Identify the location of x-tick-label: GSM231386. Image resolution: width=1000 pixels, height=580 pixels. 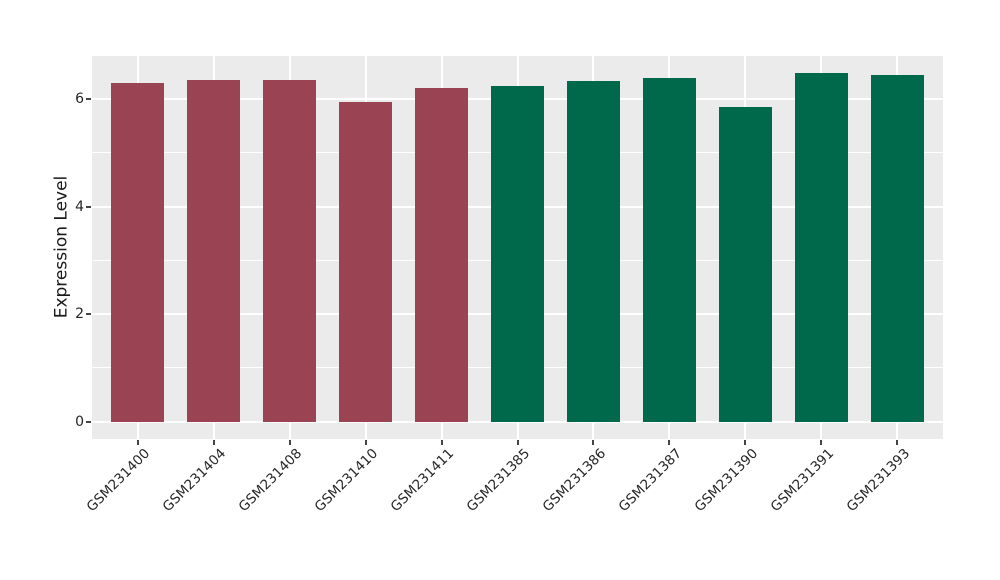
(574, 480).